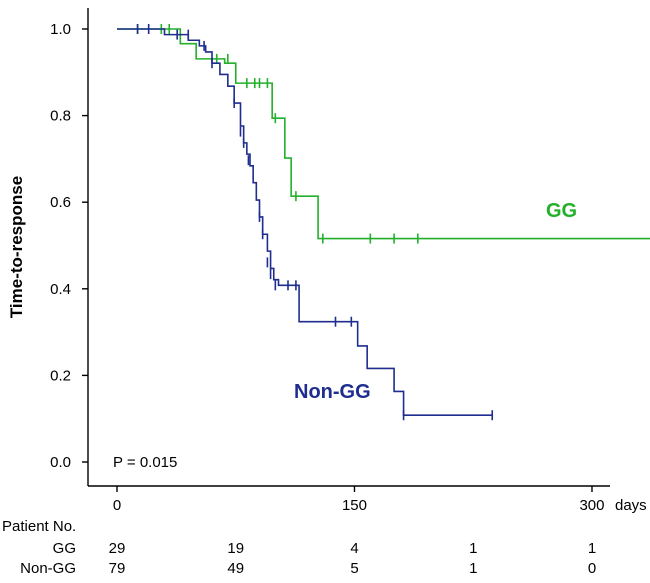  What do you see at coordinates (145, 462) in the screenshot?
I see `p-value-annotation: P = 0.015` at bounding box center [145, 462].